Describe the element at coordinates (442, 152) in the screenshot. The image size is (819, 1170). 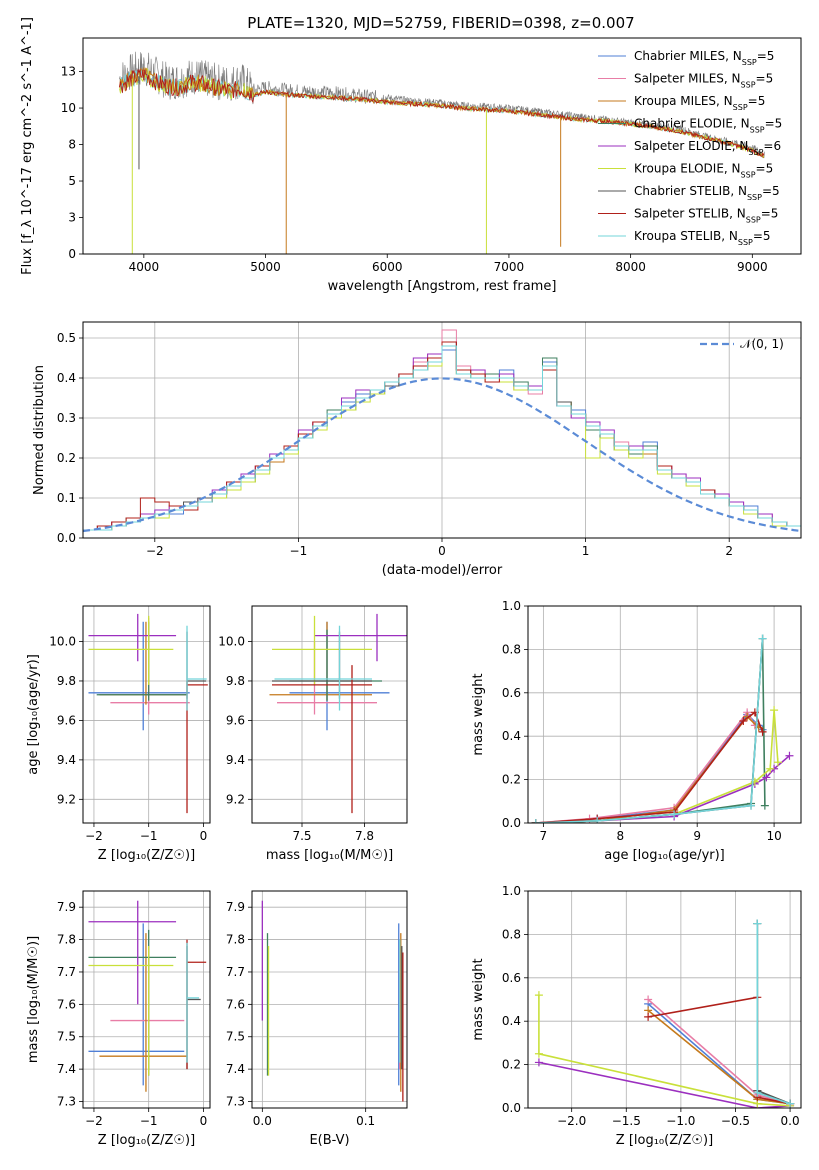
I see `spectrum-plot-area` at that location.